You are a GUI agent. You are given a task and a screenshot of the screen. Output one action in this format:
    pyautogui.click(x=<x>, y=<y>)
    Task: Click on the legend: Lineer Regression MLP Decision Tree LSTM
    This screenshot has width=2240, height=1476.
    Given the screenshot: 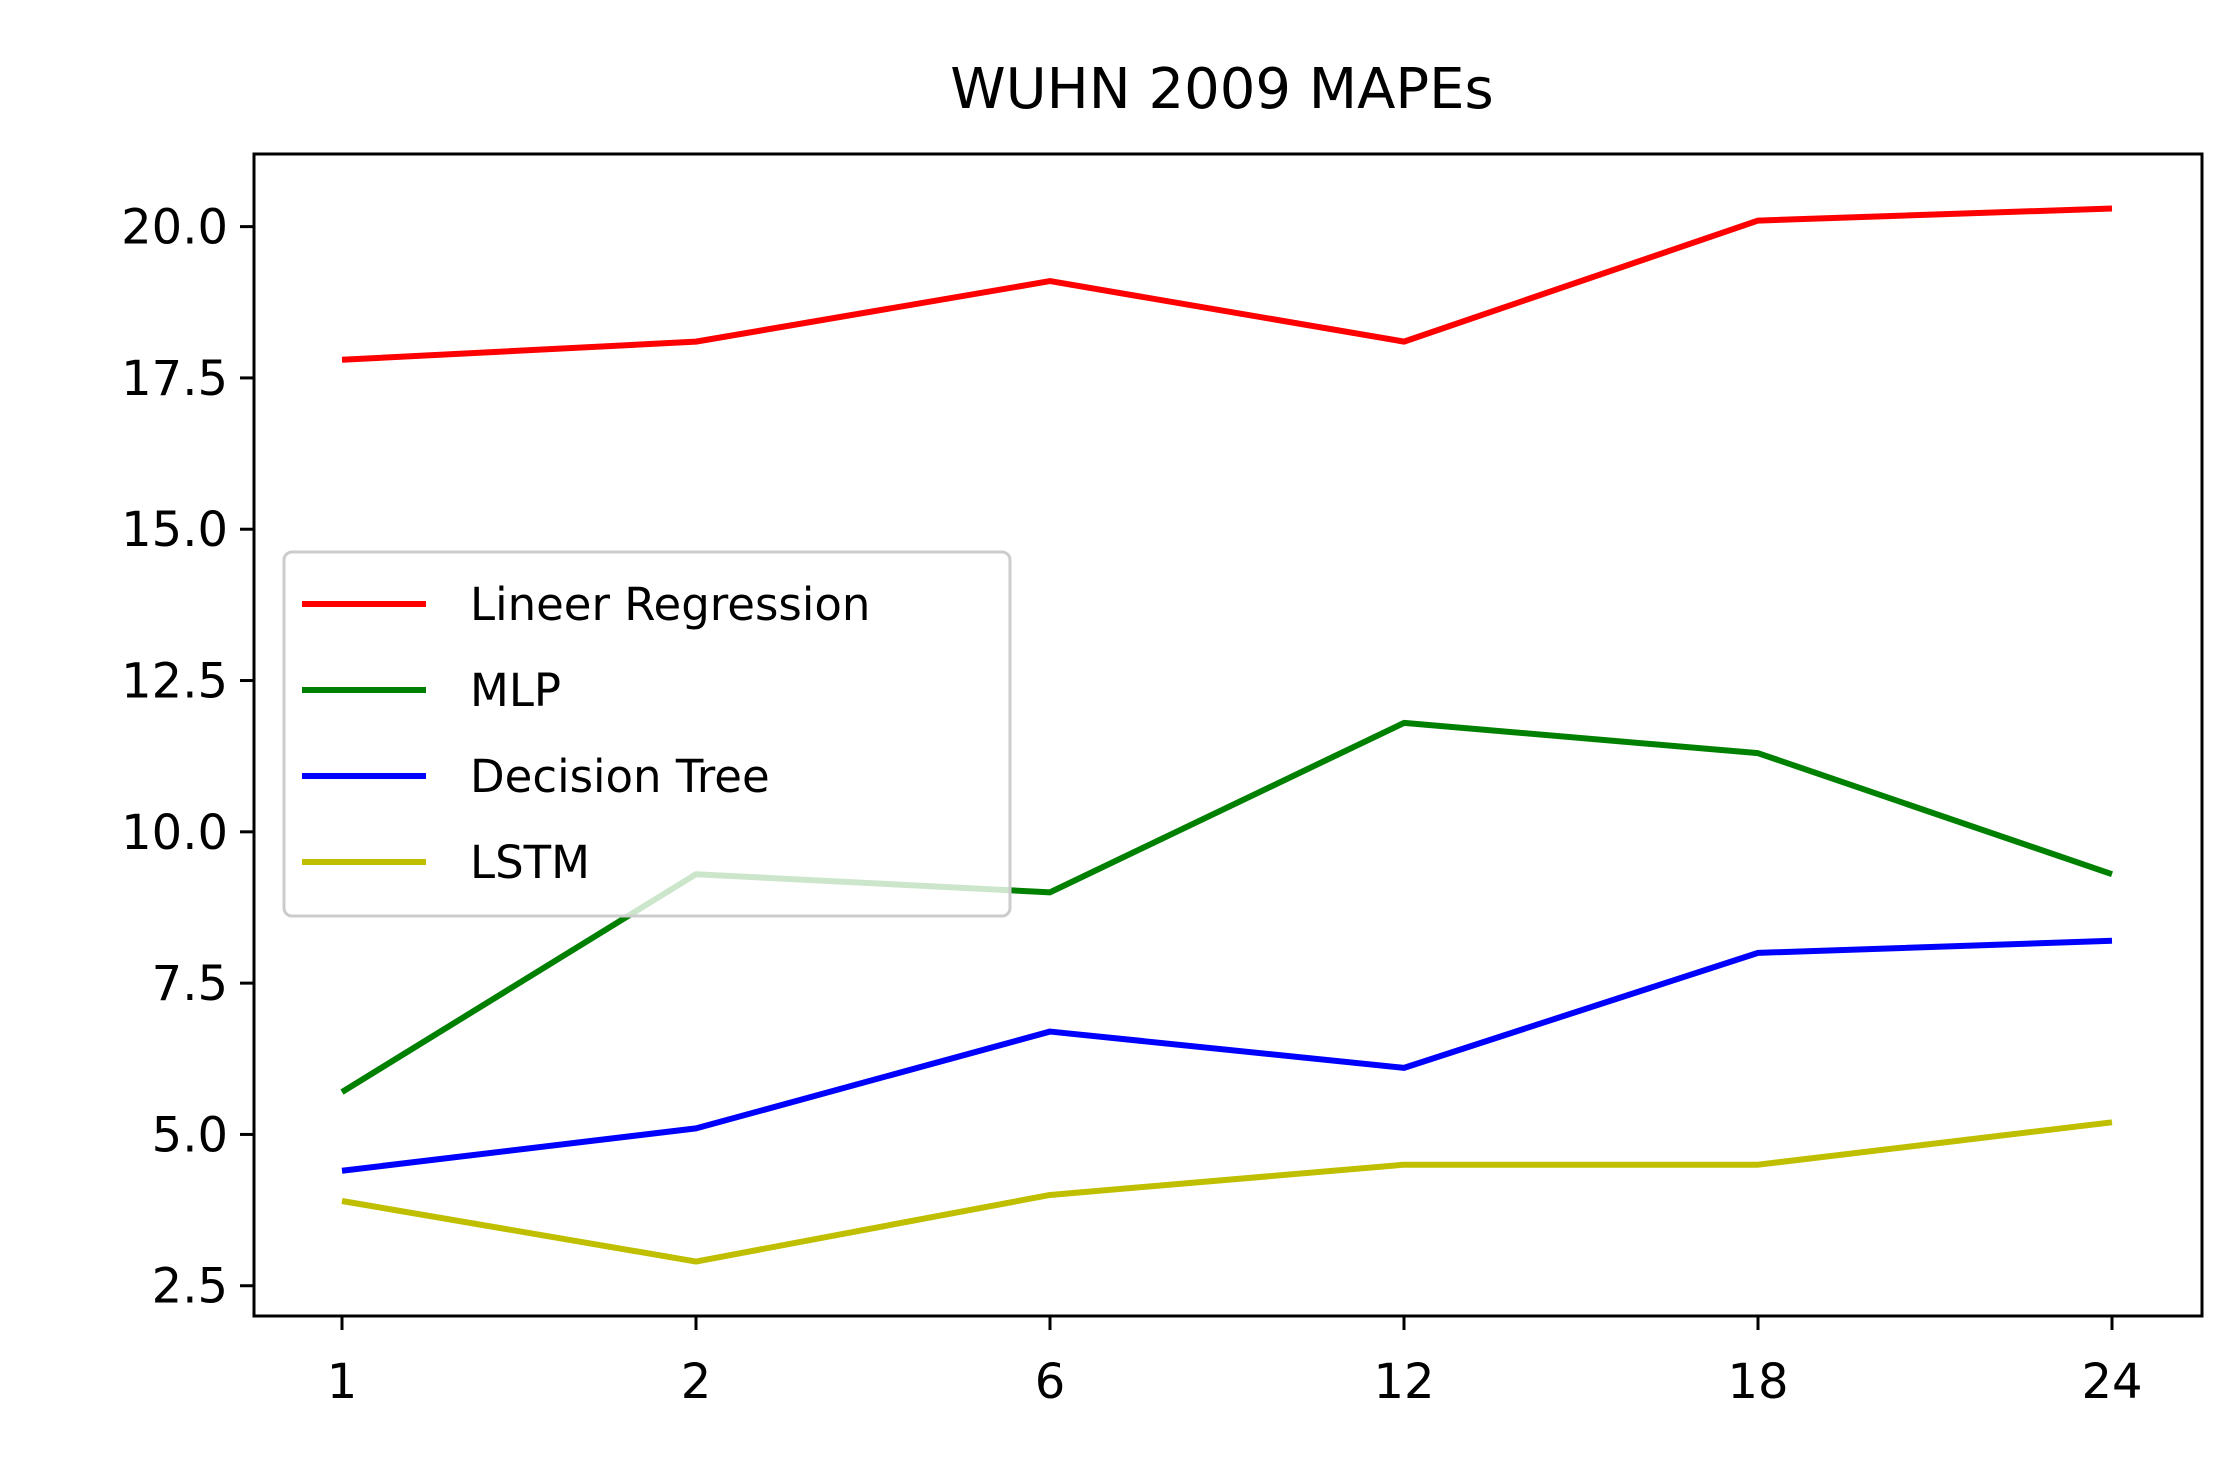 What is the action you would take?
    pyautogui.click(x=647, y=734)
    